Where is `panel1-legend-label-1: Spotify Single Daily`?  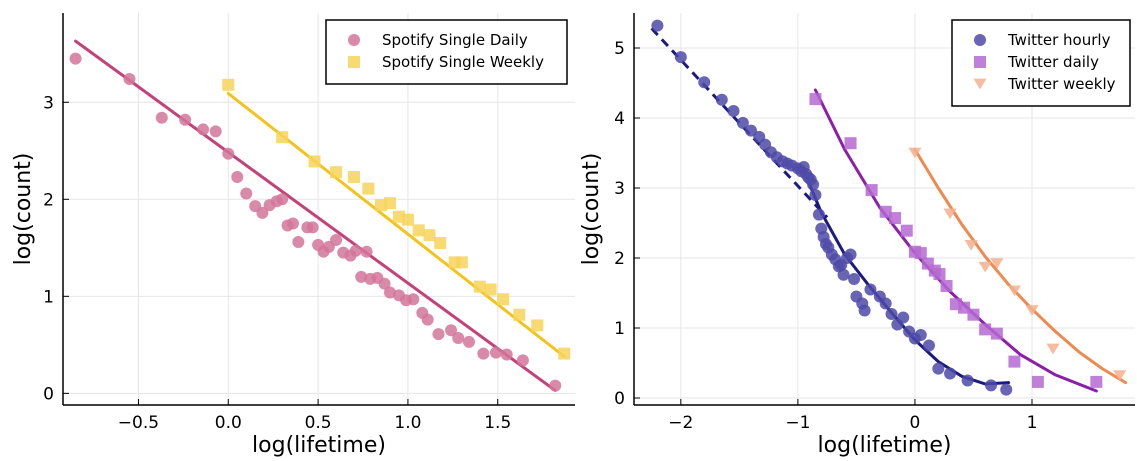 panel1-legend-label-1: Spotify Single Daily is located at coordinates (455, 40).